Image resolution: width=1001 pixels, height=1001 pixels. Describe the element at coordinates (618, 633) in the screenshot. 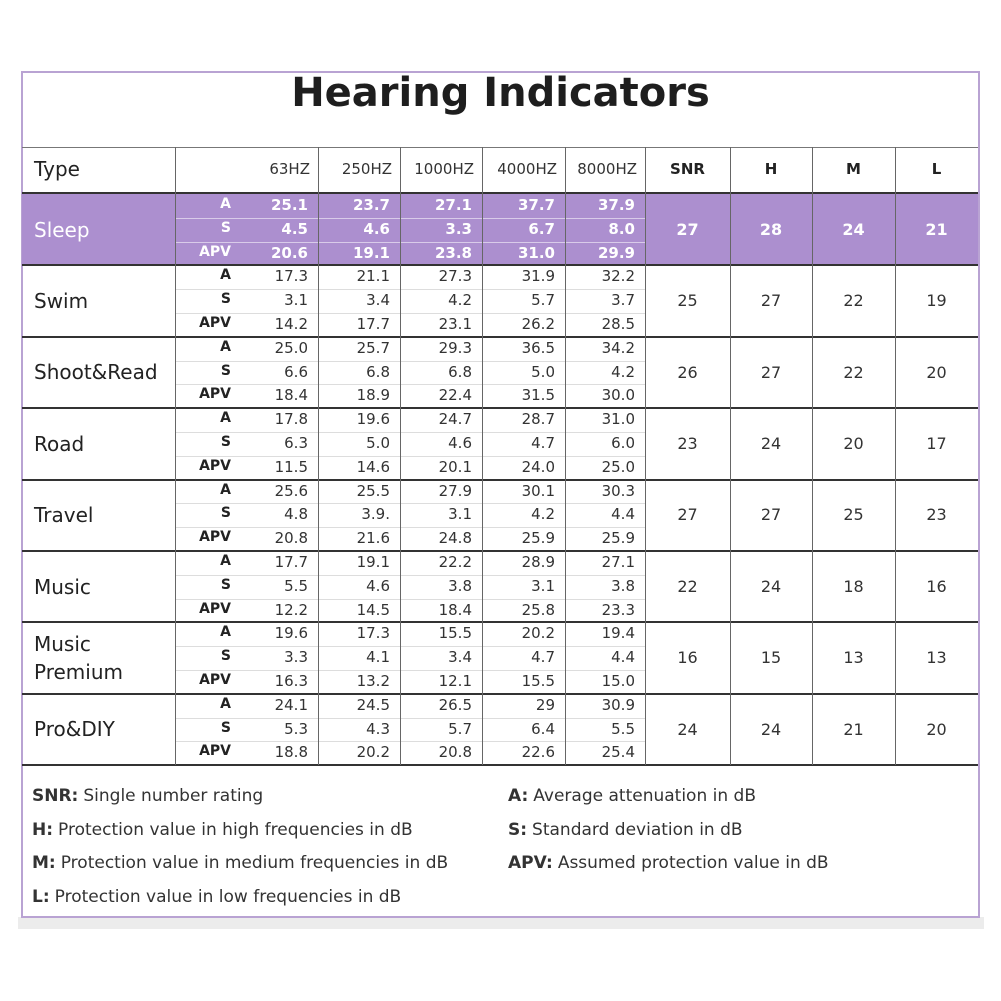

I see `value-cell: 19.4` at that location.